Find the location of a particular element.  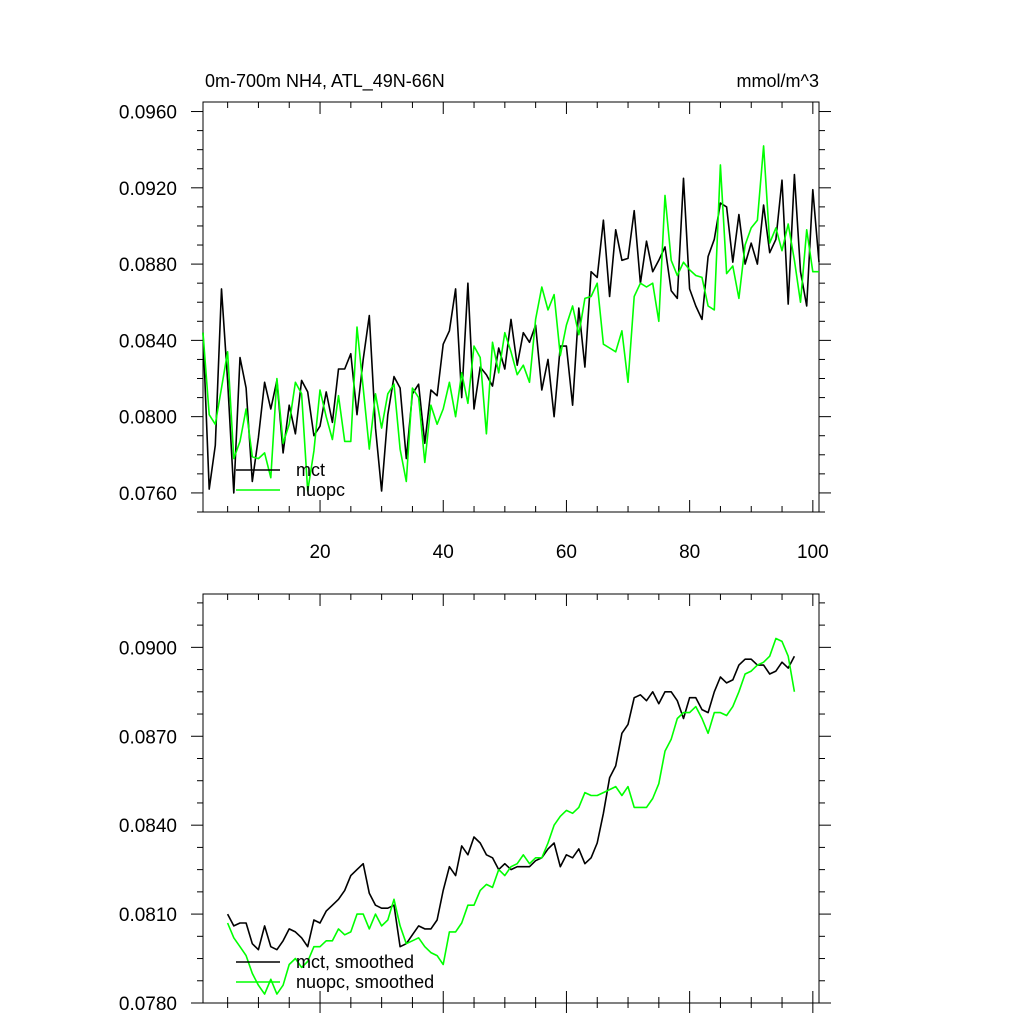

chart-0-y-tick-label: 0.0760 is located at coordinates (148, 494).